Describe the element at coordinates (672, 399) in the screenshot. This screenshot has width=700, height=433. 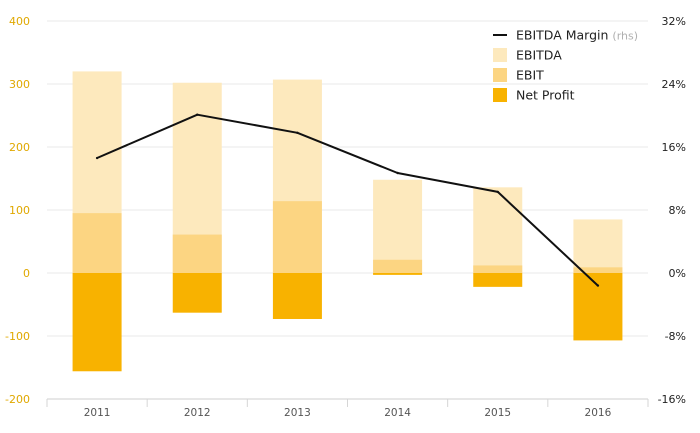
I see `y-right-tick-label: -16%` at that location.